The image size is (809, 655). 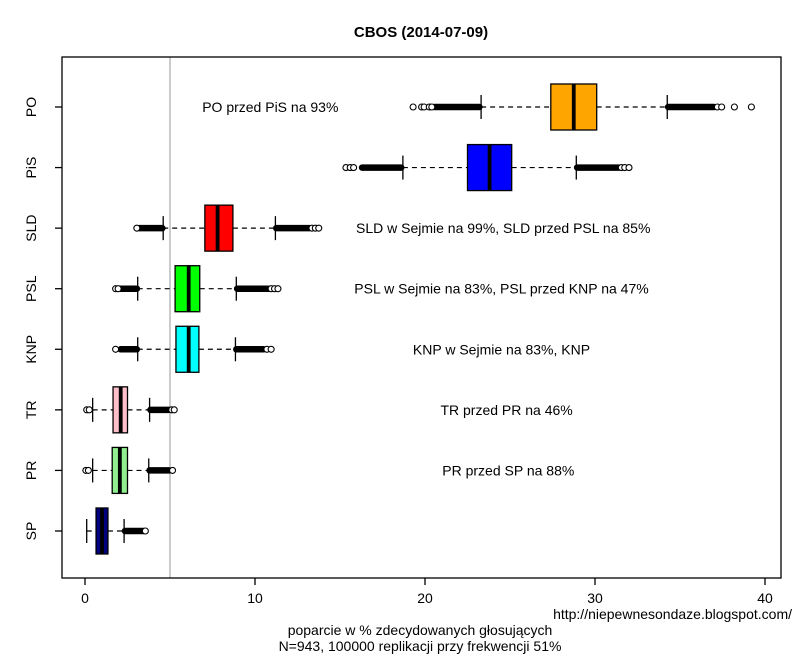 What do you see at coordinates (508, 470) in the screenshot?
I see `annotation-PR: PR przed SP na 88%` at bounding box center [508, 470].